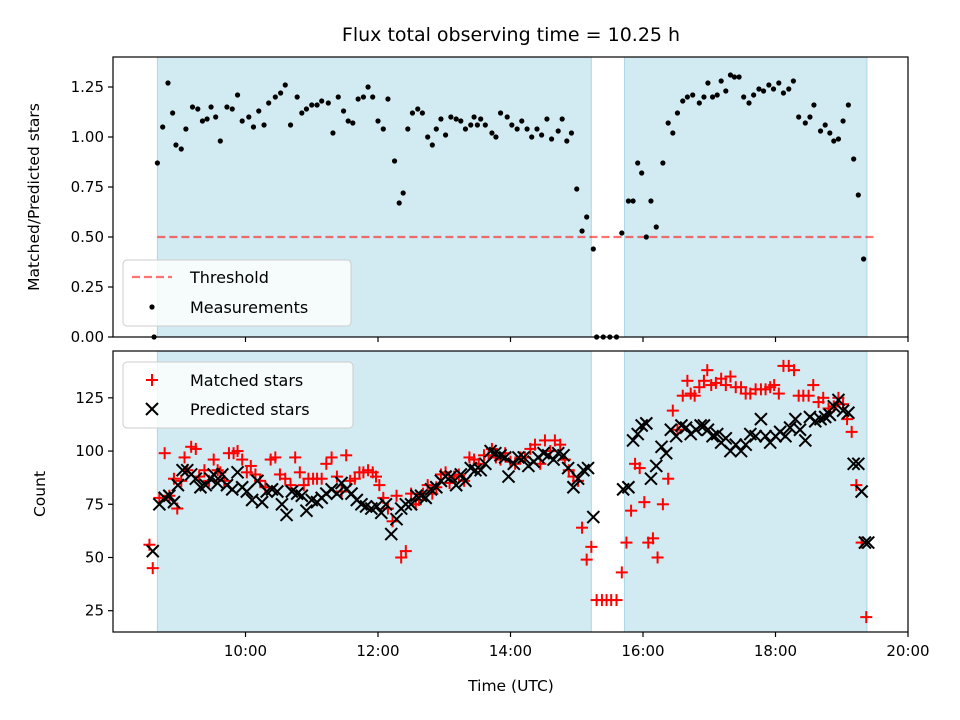 The image size is (960, 720). Describe the element at coordinates (94, 557) in the screenshot. I see `y-tick-label: 50` at that location.